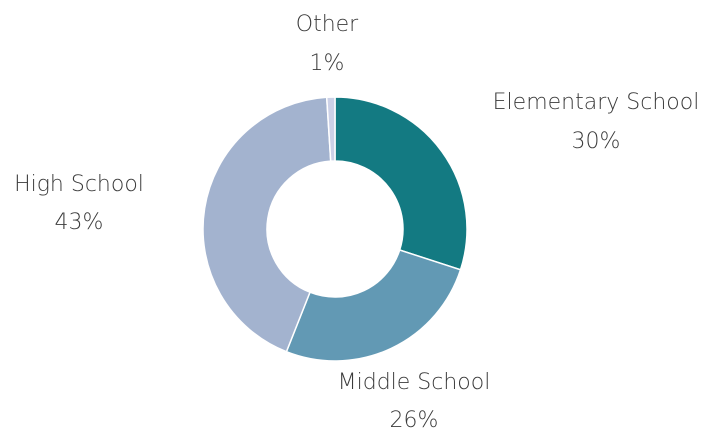  Describe the element at coordinates (79, 222) in the screenshot. I see `slice-label-percent-high-school: 43%` at that location.